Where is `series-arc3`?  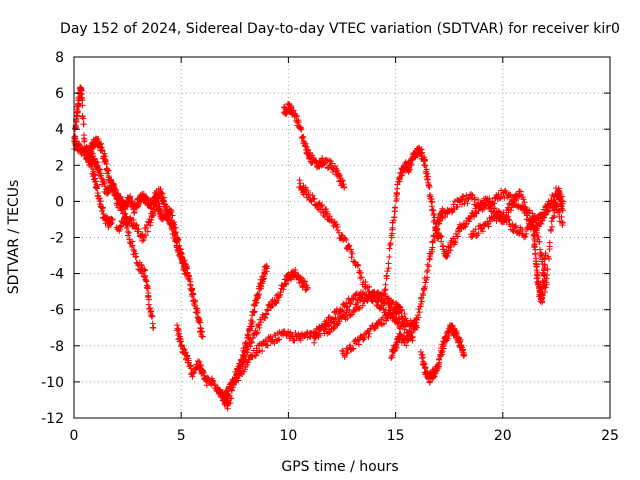
series-arc3 is located at coordinates (144, 237).